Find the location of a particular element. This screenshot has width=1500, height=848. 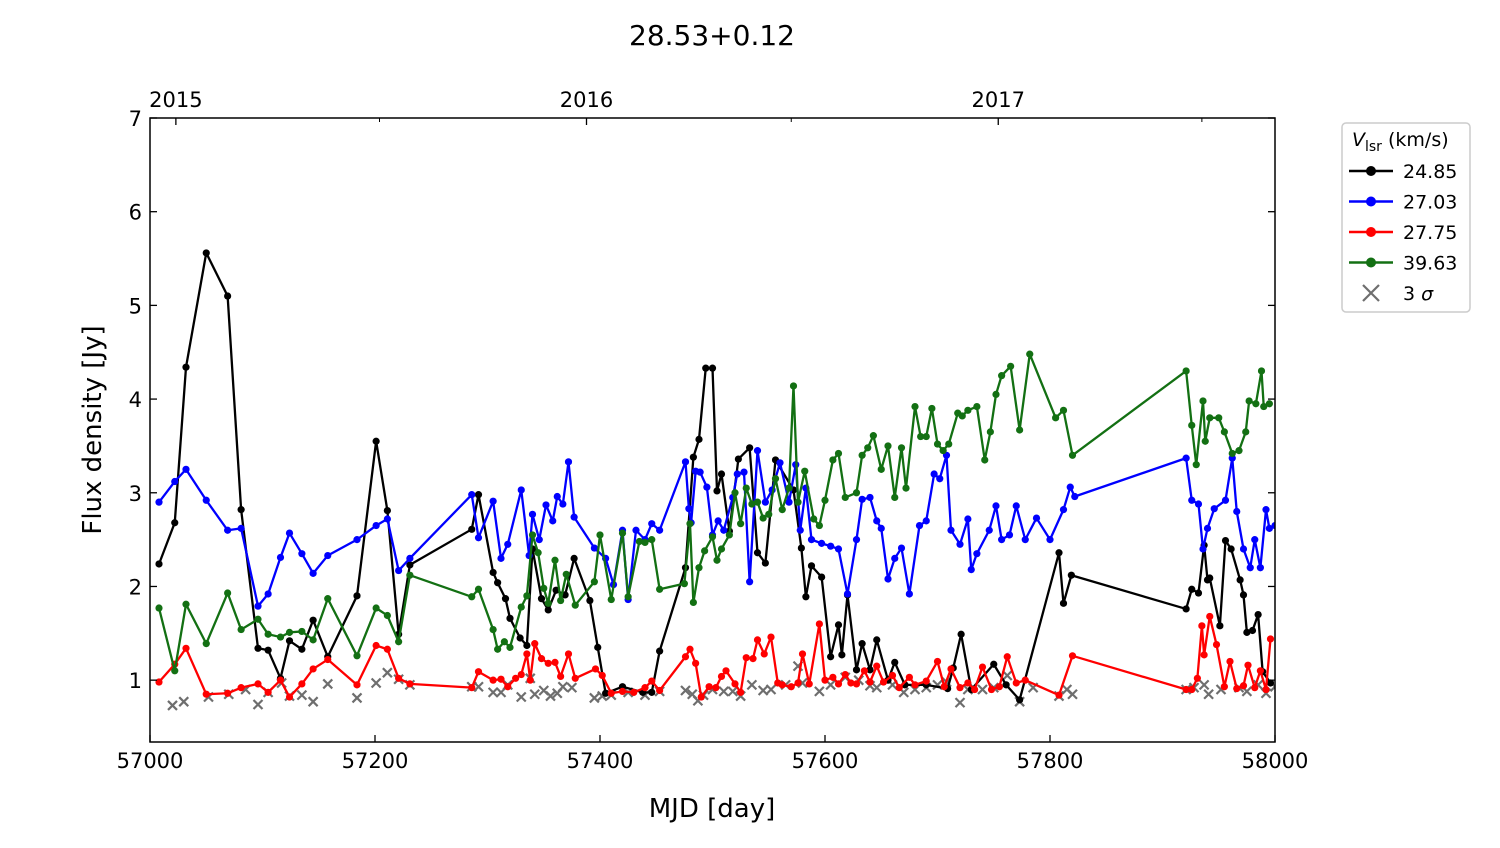

x-tick-label: 57200 is located at coordinates (375, 761).